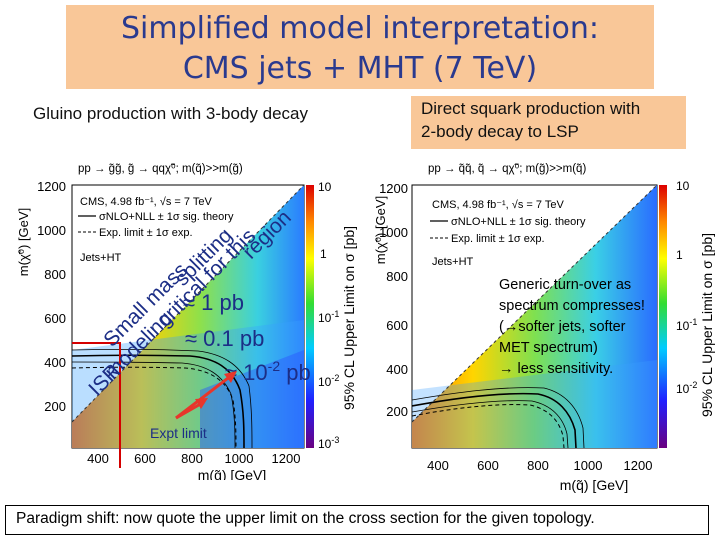 This screenshot has height=540, width=720. What do you see at coordinates (500, 131) in the screenshot?
I see `right-heading-line2: 2-body decay to LSP` at bounding box center [500, 131].